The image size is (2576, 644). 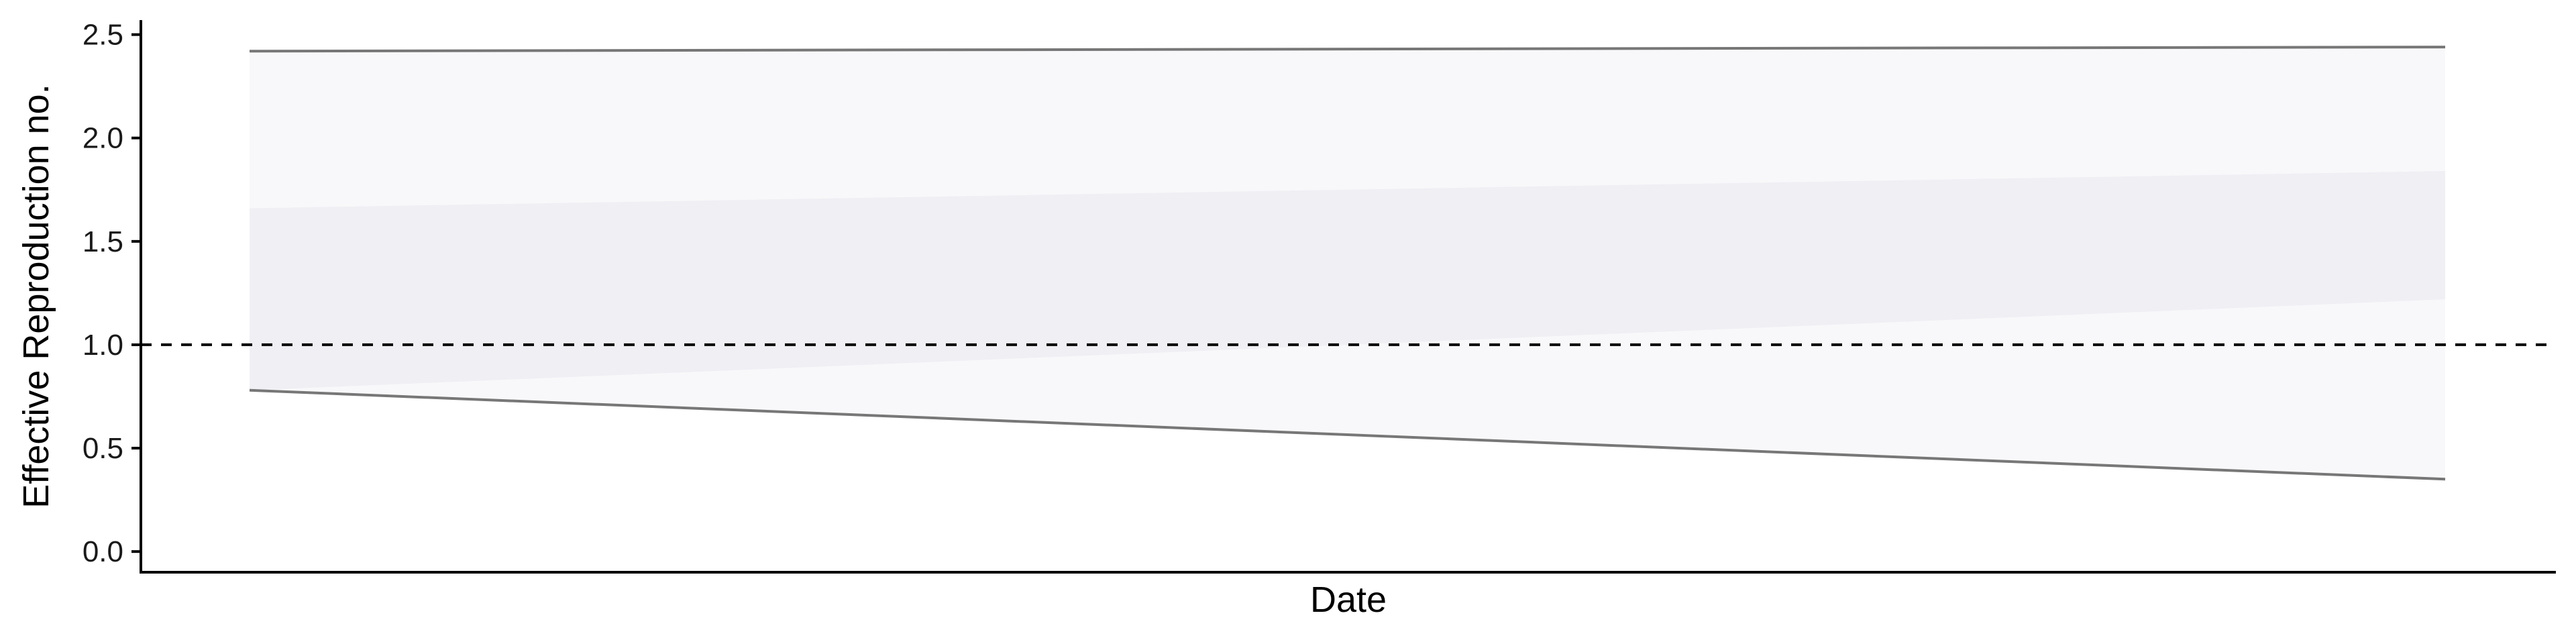 What do you see at coordinates (1348, 600) in the screenshot?
I see `x-axis-title: Date` at bounding box center [1348, 600].